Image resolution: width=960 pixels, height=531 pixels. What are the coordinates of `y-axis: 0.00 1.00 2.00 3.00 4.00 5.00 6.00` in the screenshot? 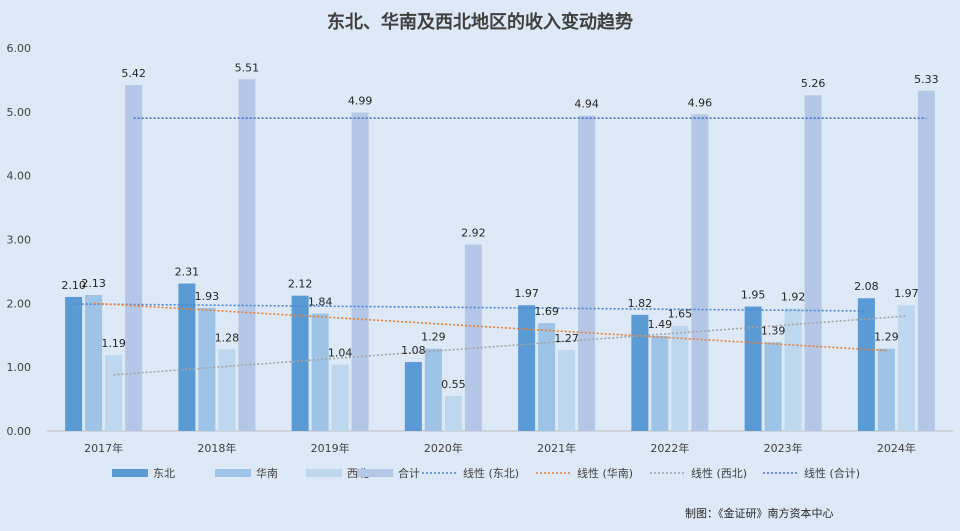 It's located at (19, 240).